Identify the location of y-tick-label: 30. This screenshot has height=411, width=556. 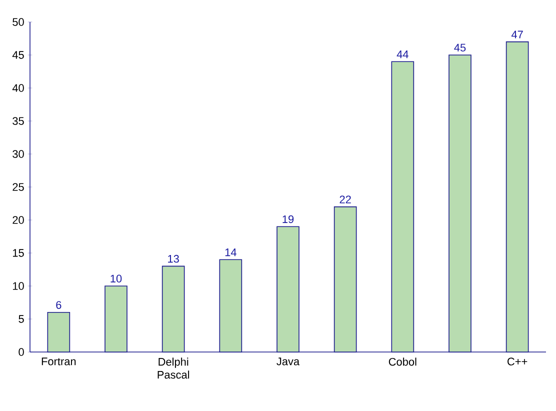
(18, 154).